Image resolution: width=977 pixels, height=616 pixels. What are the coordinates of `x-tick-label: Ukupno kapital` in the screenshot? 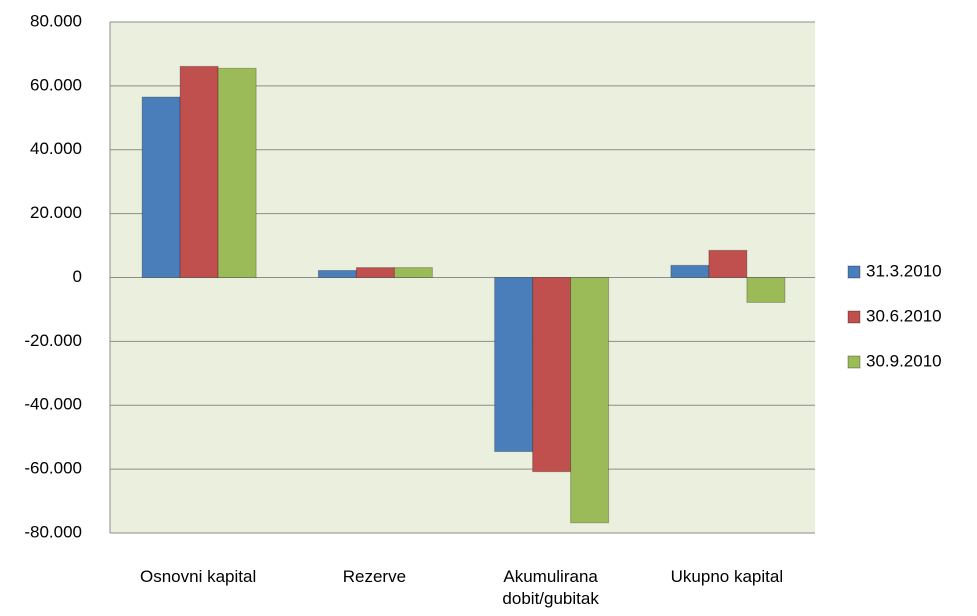 It's located at (727, 576).